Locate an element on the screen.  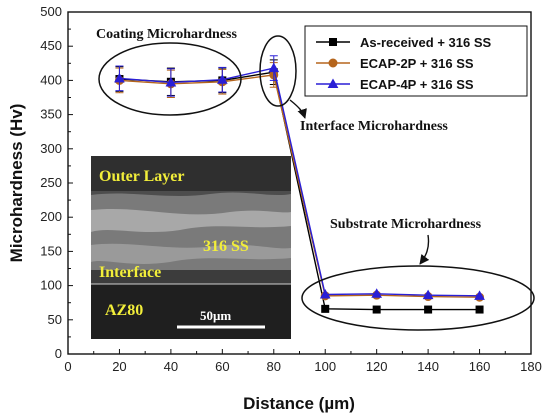
legend-item: As-received + 316 SS is located at coordinates (403, 42).